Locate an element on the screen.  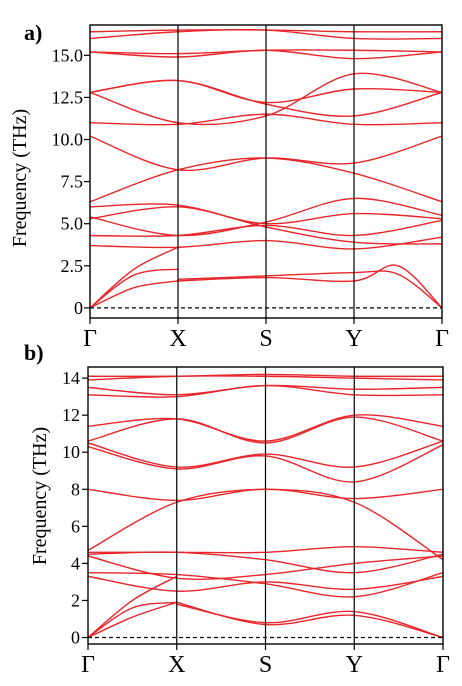
y-tick-label: 10 is located at coordinates (71, 452).